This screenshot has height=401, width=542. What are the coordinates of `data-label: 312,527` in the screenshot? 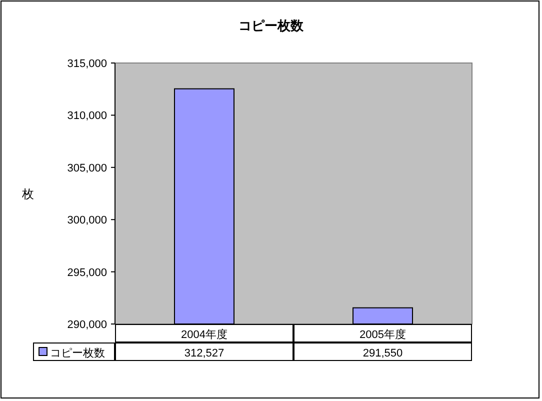 It's located at (204, 354).